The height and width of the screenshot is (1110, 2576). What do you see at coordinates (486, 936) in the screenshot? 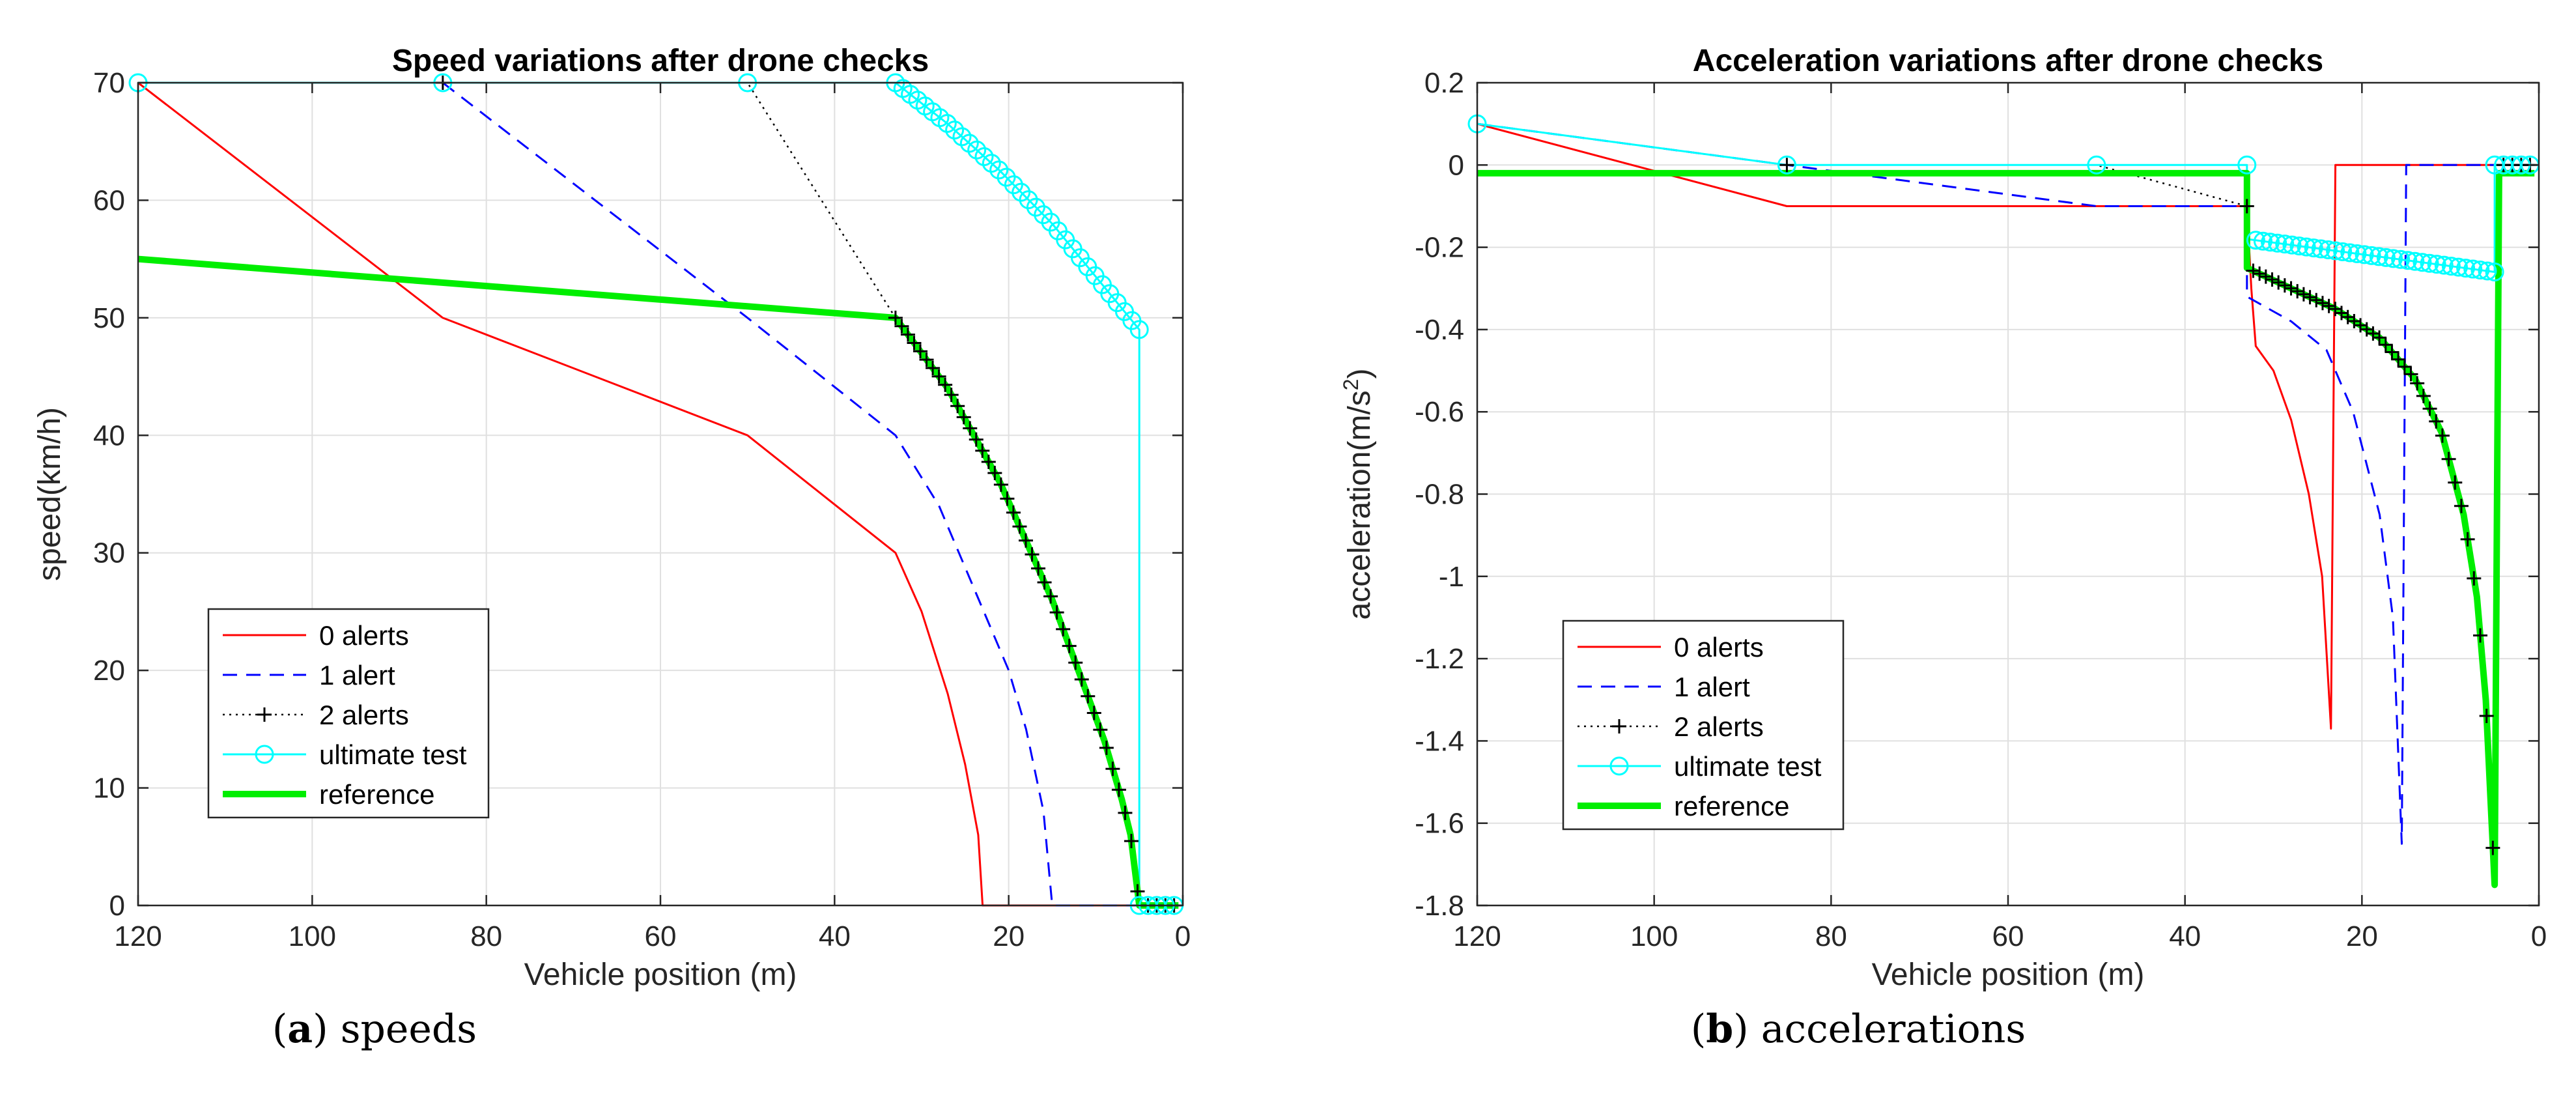
I see `speed-xtick-label: 80` at bounding box center [486, 936].